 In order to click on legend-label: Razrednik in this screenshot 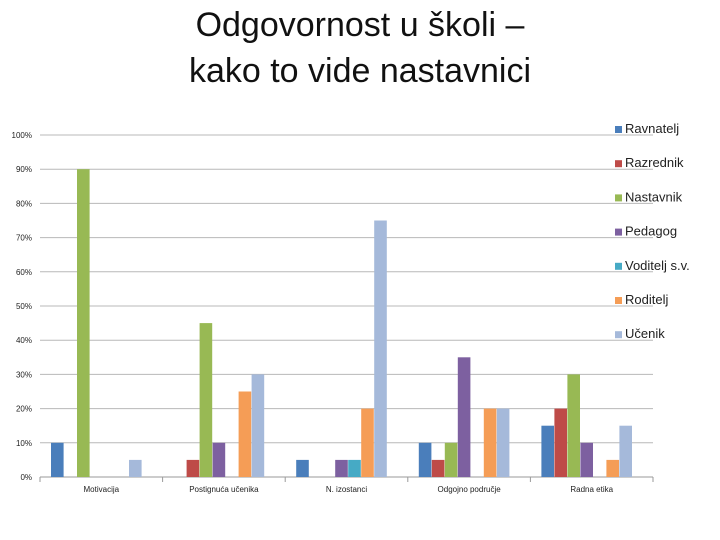, I will do `click(654, 162)`.